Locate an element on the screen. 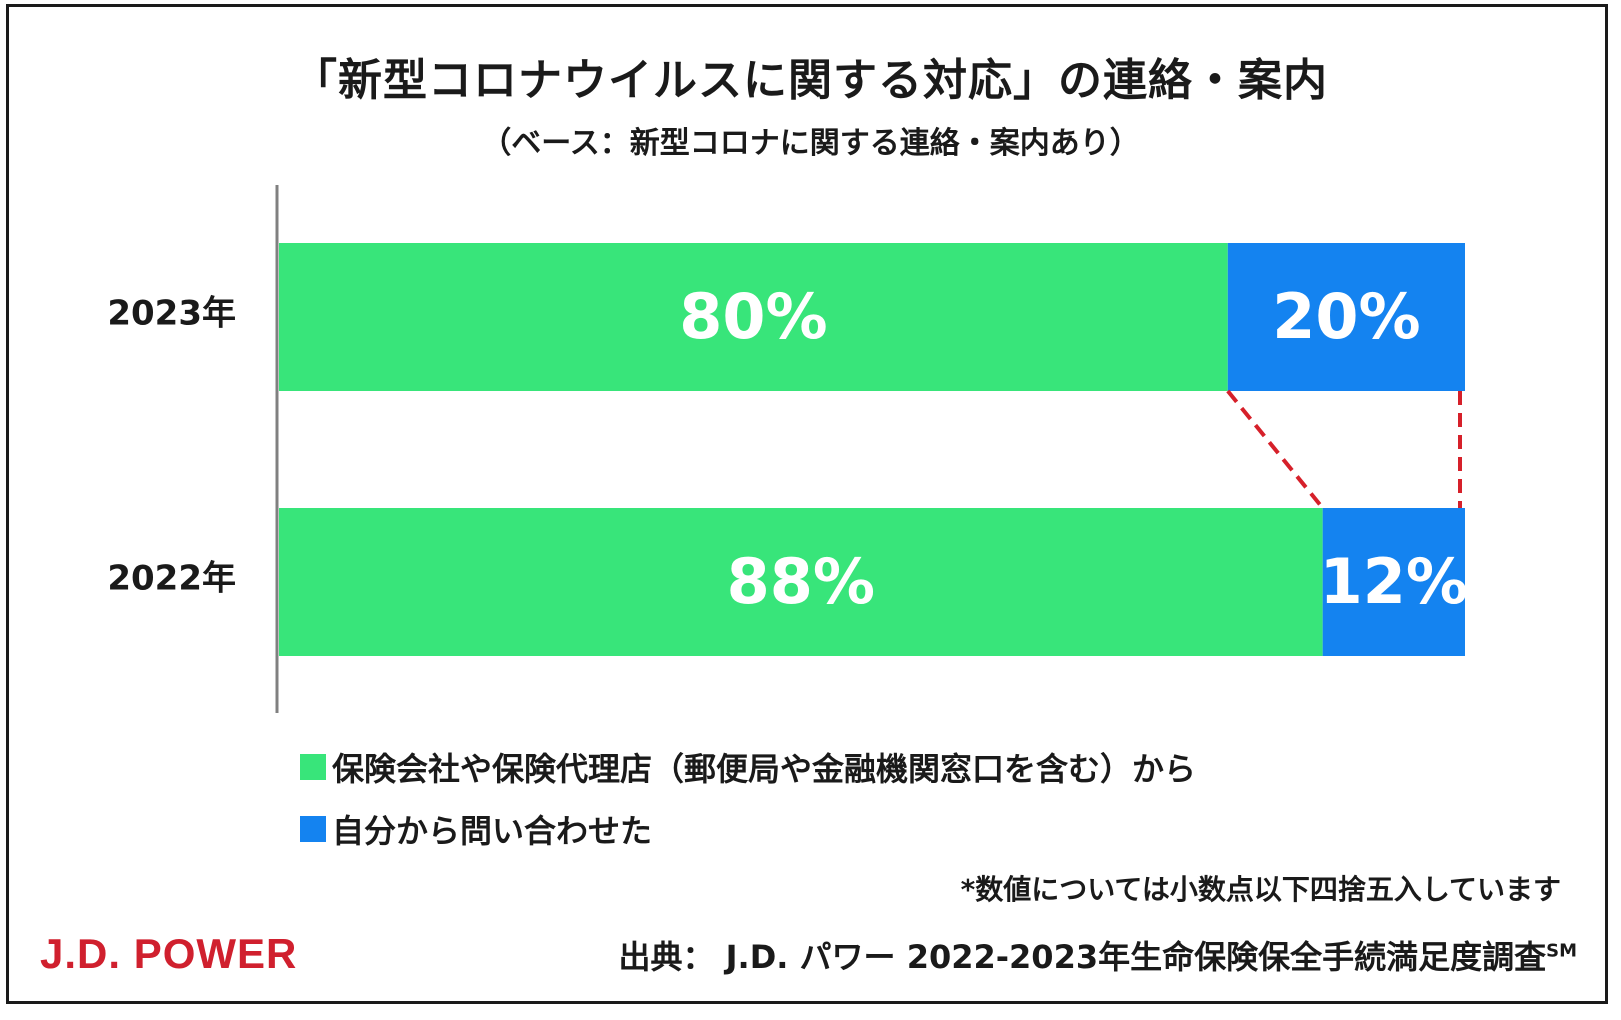  legend-label-self-inquiry: 自分から問い合わせた is located at coordinates (492, 831).